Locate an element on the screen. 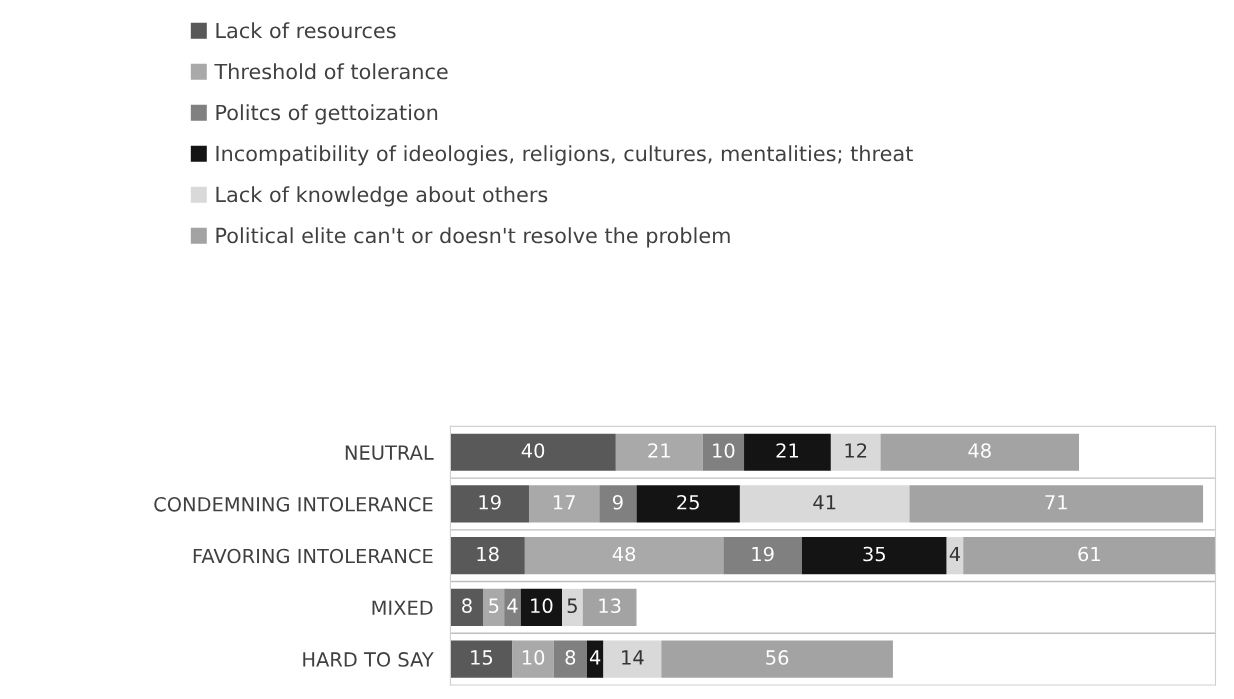 This screenshot has height=699, width=1234. data-label: 13 is located at coordinates (610, 606).